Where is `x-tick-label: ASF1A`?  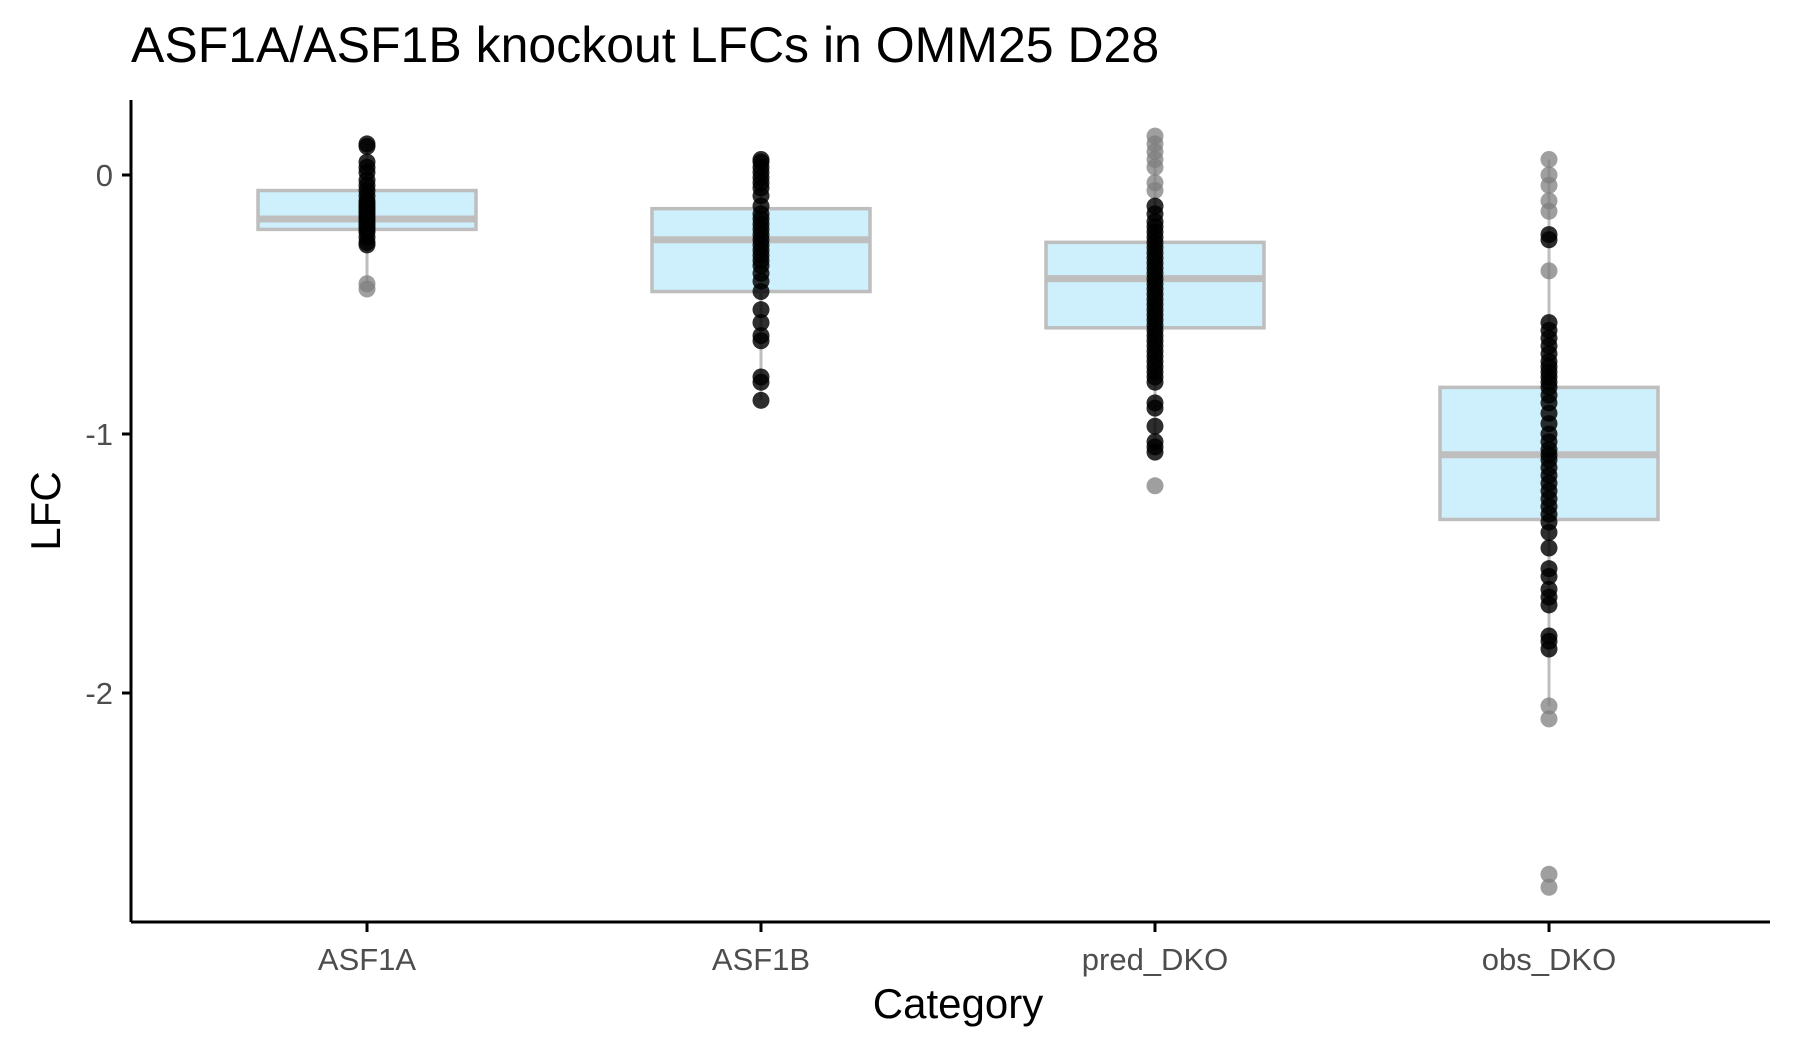 x-tick-label: ASF1A is located at coordinates (367, 959).